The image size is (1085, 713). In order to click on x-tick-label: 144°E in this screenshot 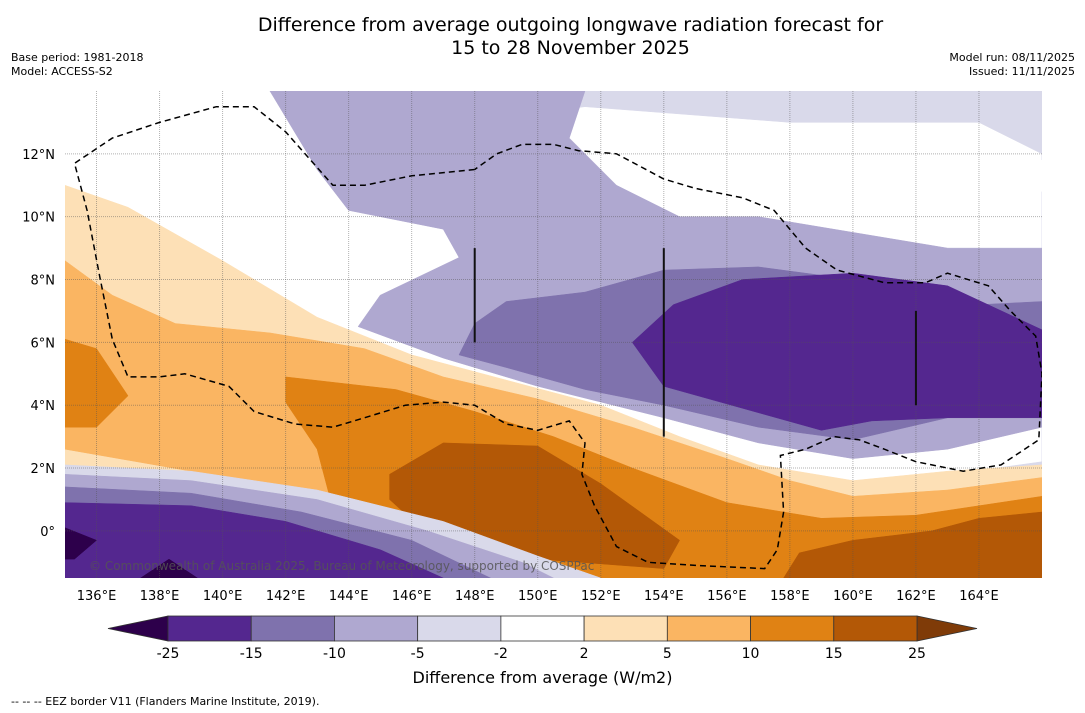, I will do `click(349, 596)`.